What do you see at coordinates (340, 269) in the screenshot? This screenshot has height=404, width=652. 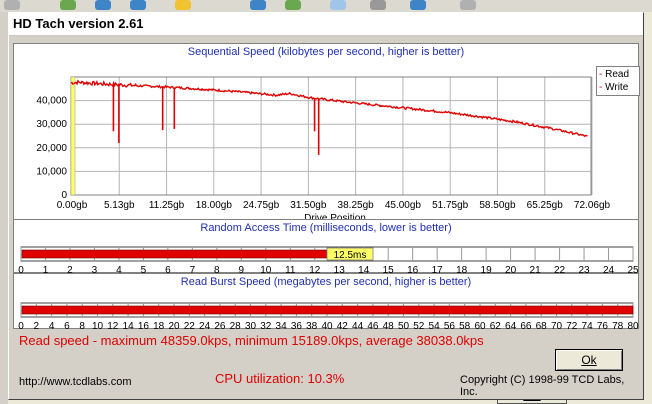 I see `random-access-tick-label: 13` at bounding box center [340, 269].